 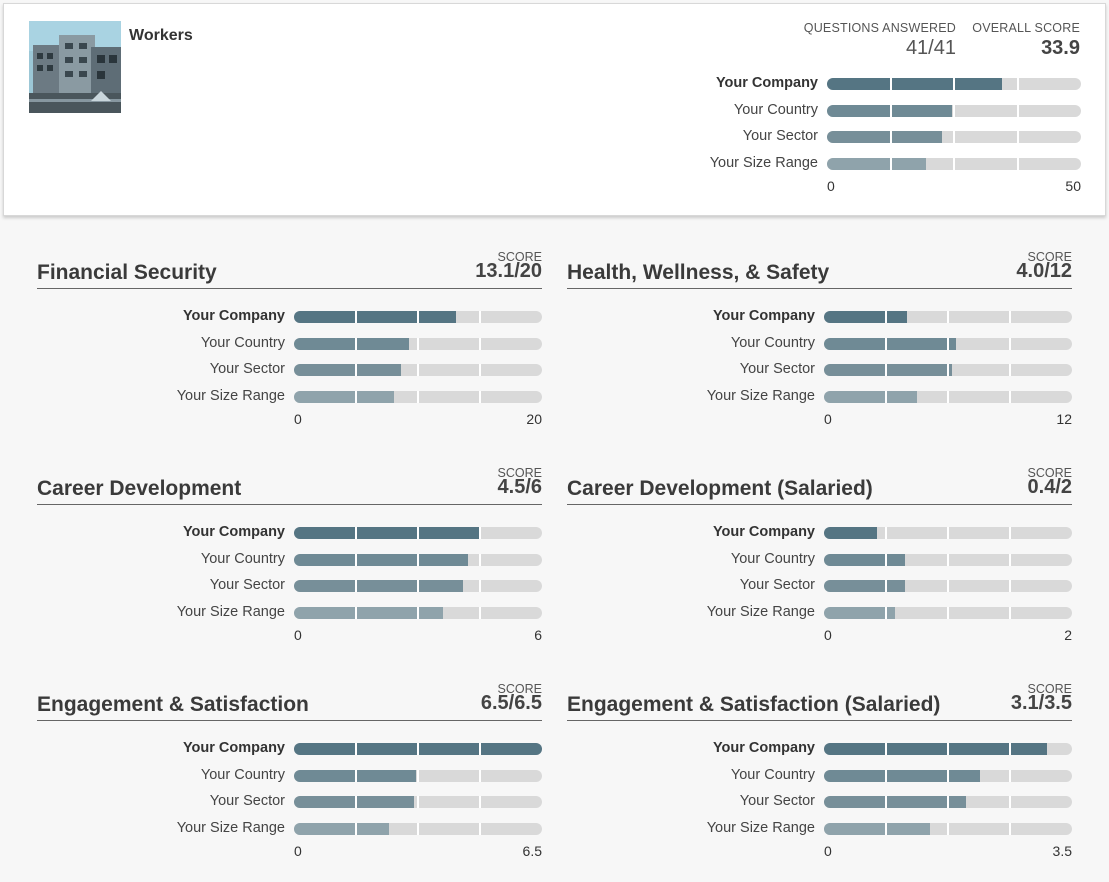 What do you see at coordinates (298, 635) in the screenshot?
I see `axis-min-label: 0` at bounding box center [298, 635].